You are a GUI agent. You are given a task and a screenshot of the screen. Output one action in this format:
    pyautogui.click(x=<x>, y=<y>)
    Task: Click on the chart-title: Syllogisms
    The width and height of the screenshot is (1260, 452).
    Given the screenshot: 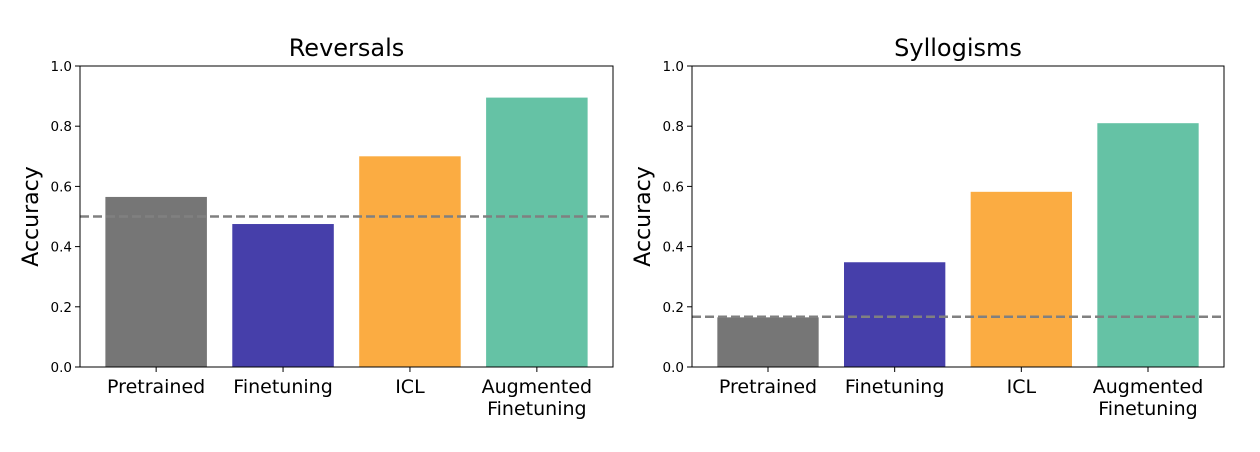 What is the action you would take?
    pyautogui.click(x=958, y=48)
    